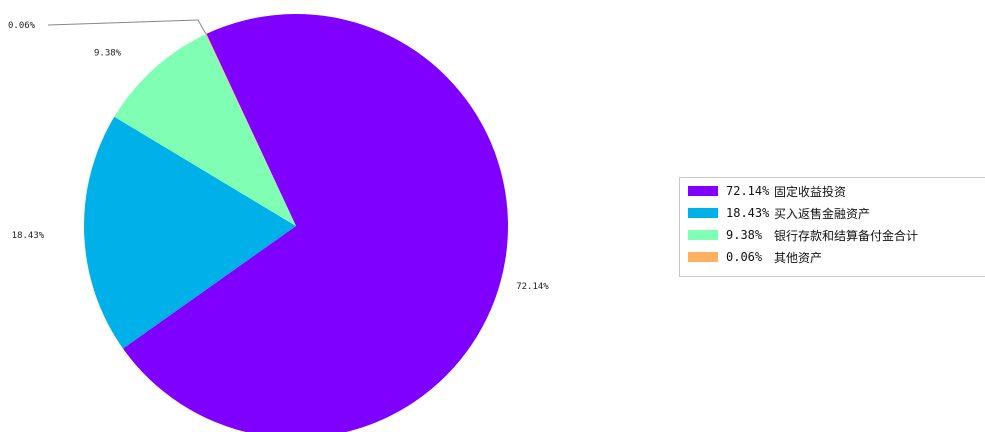  Describe the element at coordinates (748, 191) in the screenshot. I see `legend-percent: 72.14%` at that location.